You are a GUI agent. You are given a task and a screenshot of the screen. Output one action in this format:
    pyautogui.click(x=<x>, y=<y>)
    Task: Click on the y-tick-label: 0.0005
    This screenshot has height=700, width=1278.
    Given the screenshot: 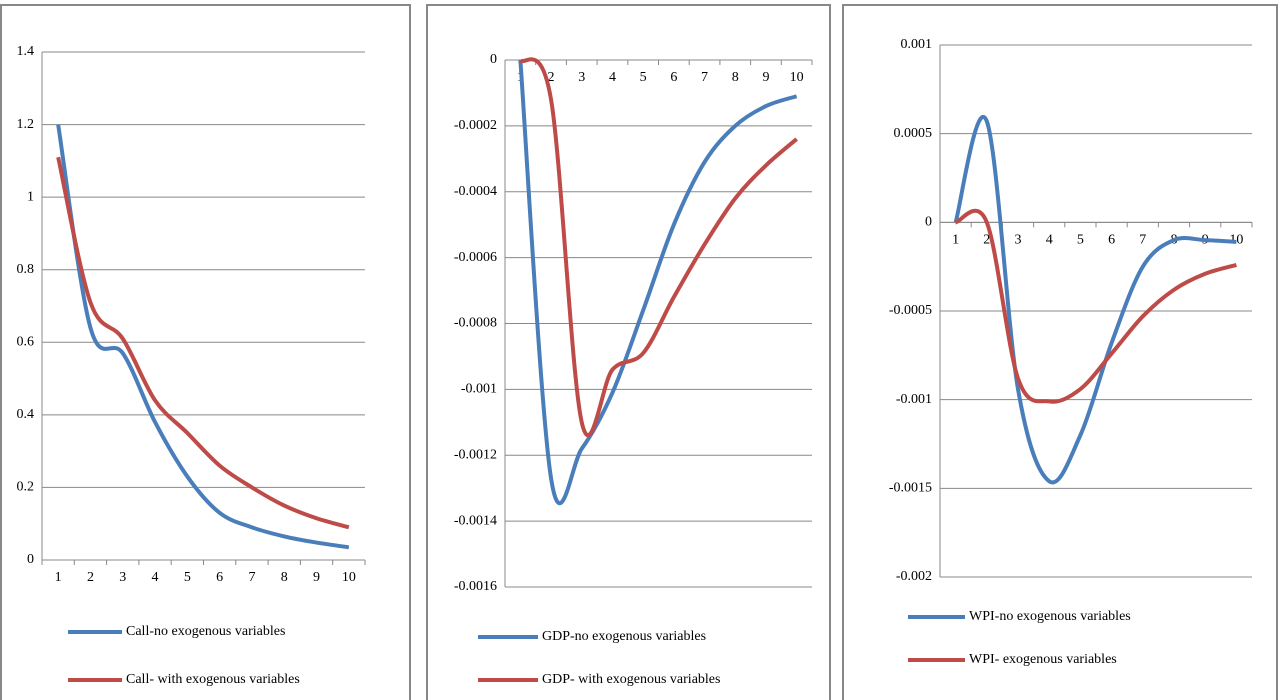 What is the action you would take?
    pyautogui.click(x=913, y=133)
    